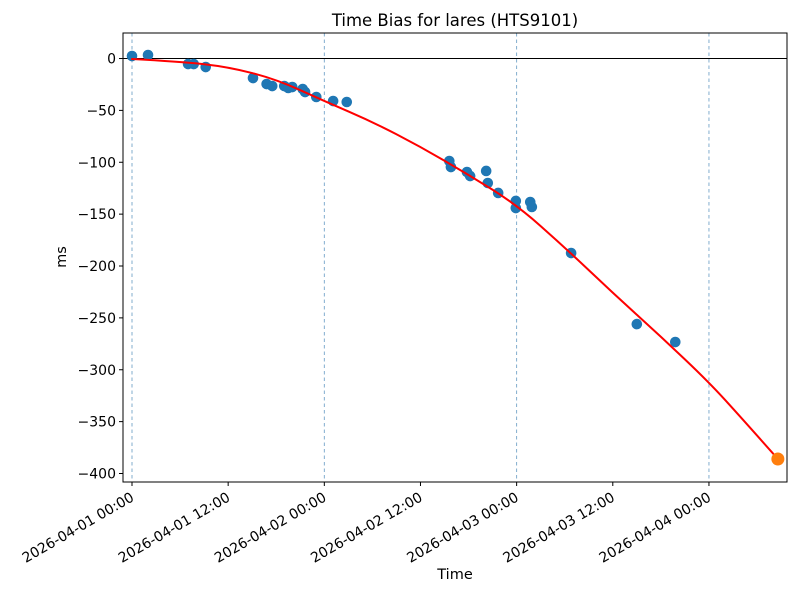  What do you see at coordinates (778, 459) in the screenshot?
I see `prediction-point` at bounding box center [778, 459].